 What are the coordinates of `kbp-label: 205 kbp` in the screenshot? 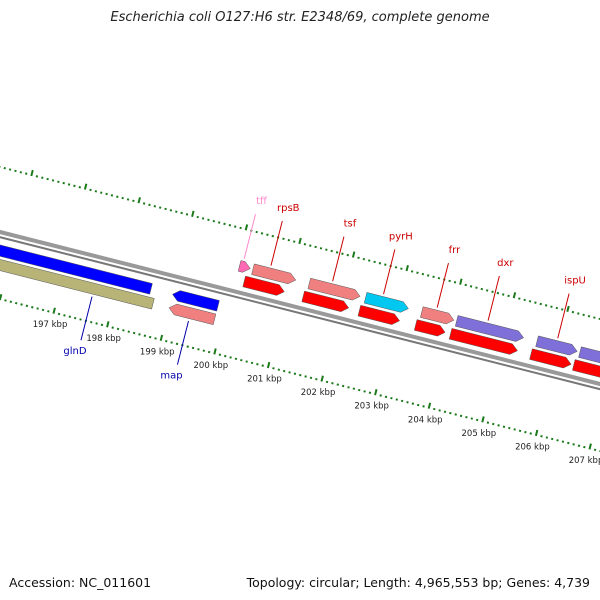 It's located at (479, 434).